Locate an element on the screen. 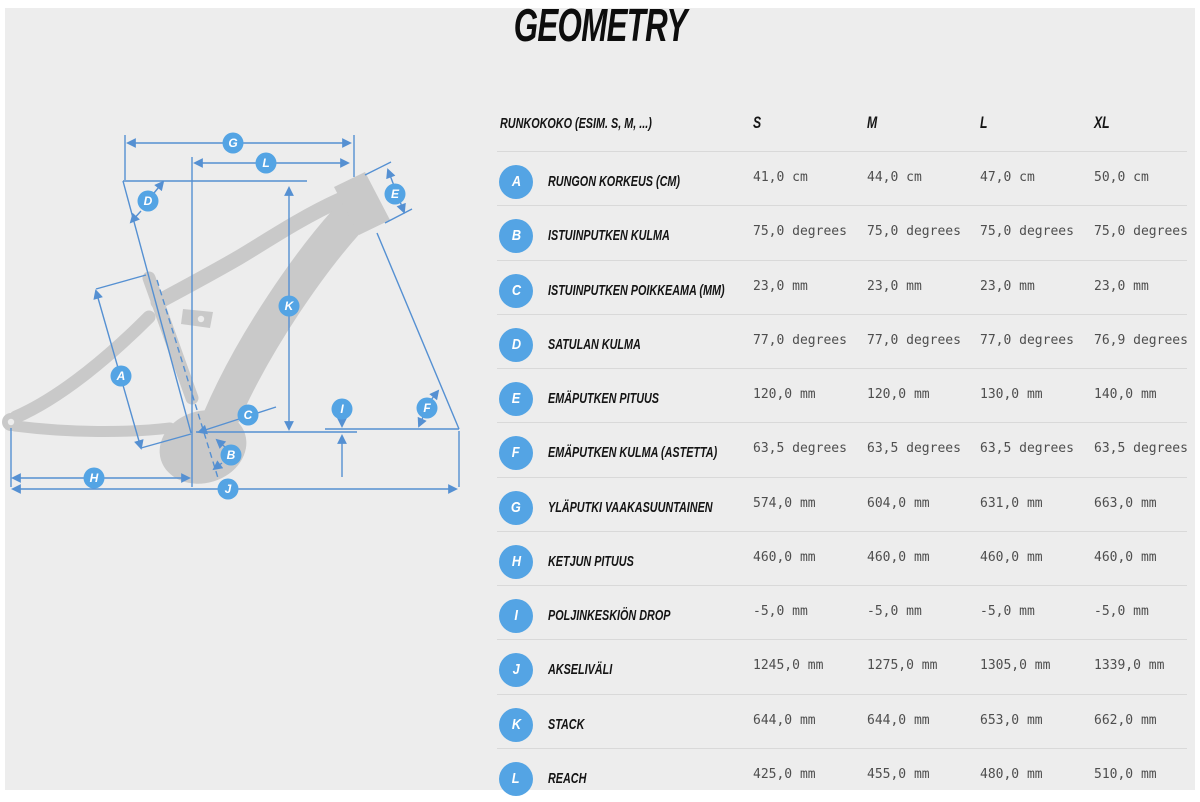  svg-text: B is located at coordinates (231, 455).